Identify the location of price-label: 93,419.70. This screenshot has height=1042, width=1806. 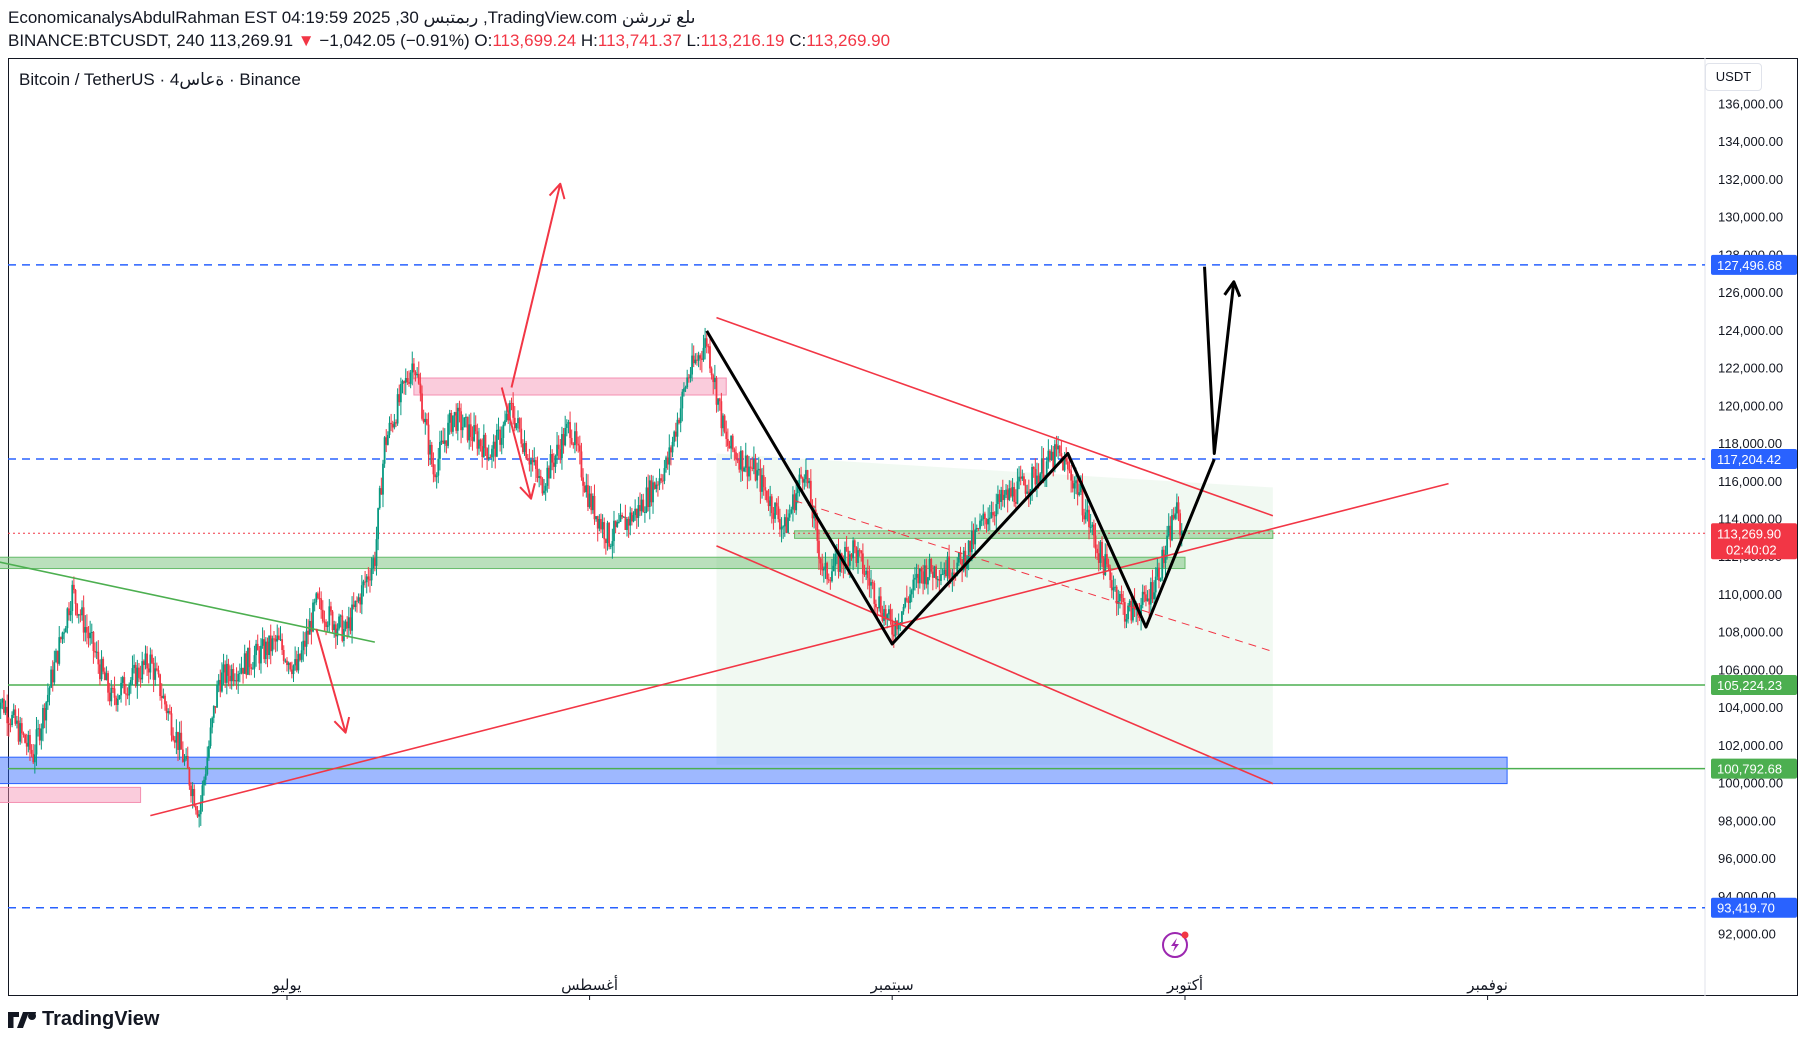
(1746, 908).